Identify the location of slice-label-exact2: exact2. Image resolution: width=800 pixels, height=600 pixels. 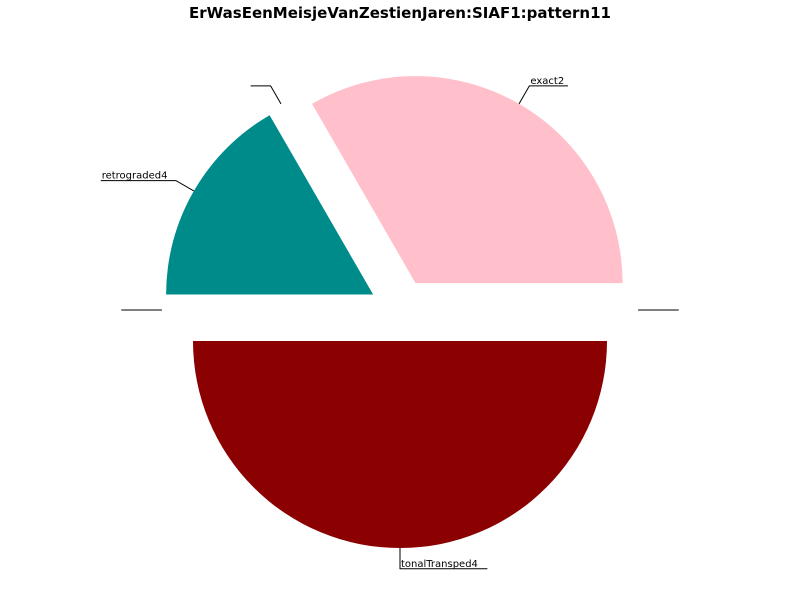
(547, 81).